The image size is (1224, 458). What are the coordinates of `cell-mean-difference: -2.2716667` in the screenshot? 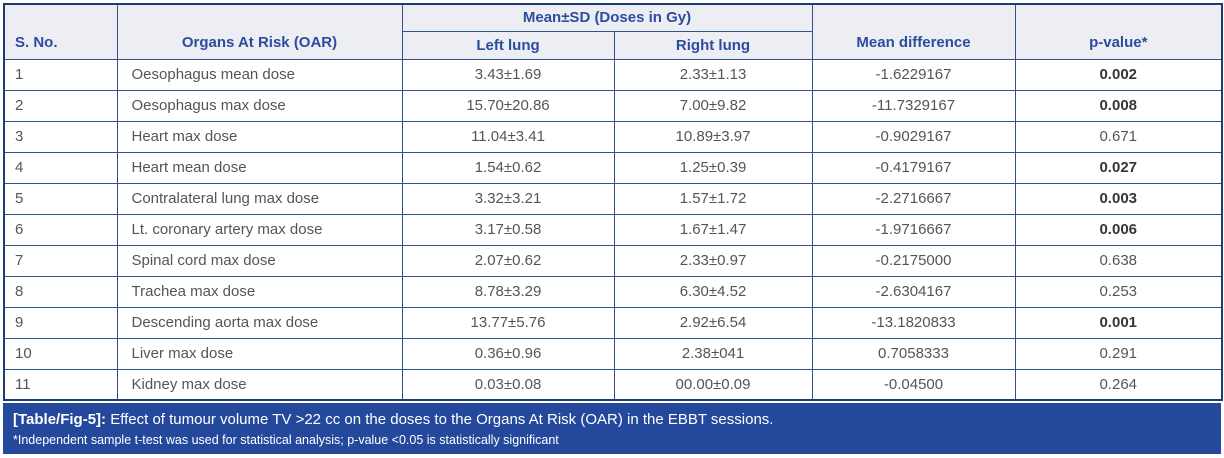 It's located at (913, 198).